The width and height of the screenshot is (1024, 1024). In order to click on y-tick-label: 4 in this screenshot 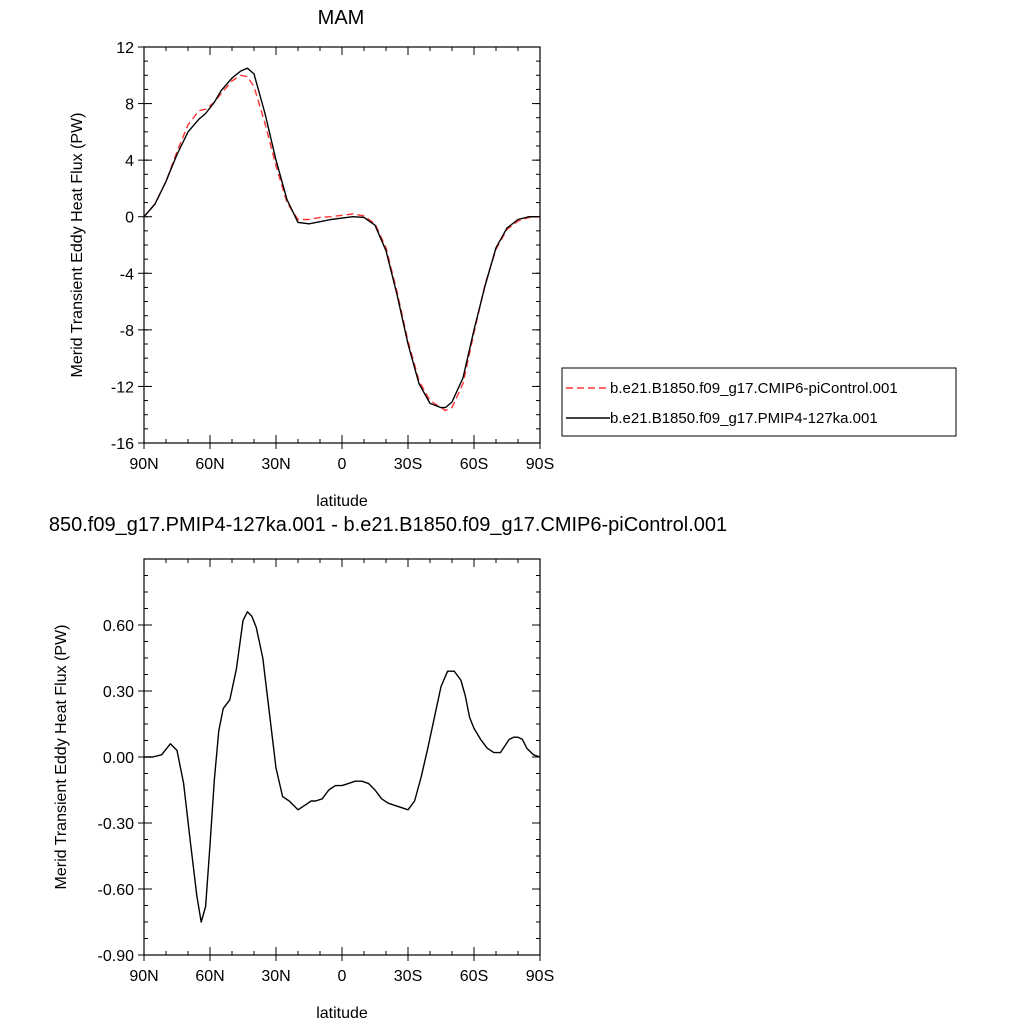, I will do `click(129, 161)`.